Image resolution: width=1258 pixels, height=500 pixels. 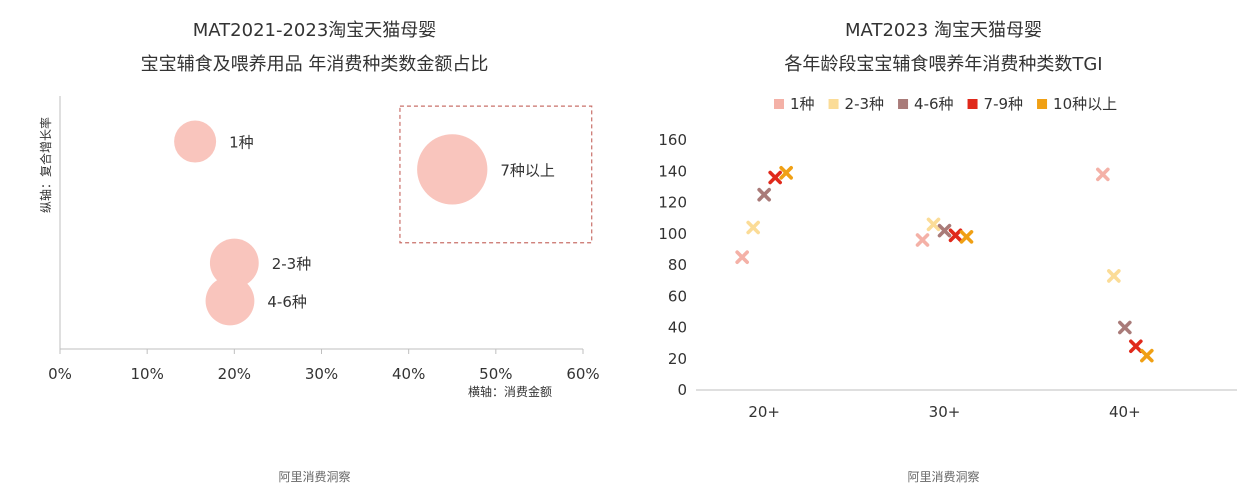 What do you see at coordinates (234, 374) in the screenshot?
I see `left-x-tick-label: 20%` at bounding box center [234, 374].